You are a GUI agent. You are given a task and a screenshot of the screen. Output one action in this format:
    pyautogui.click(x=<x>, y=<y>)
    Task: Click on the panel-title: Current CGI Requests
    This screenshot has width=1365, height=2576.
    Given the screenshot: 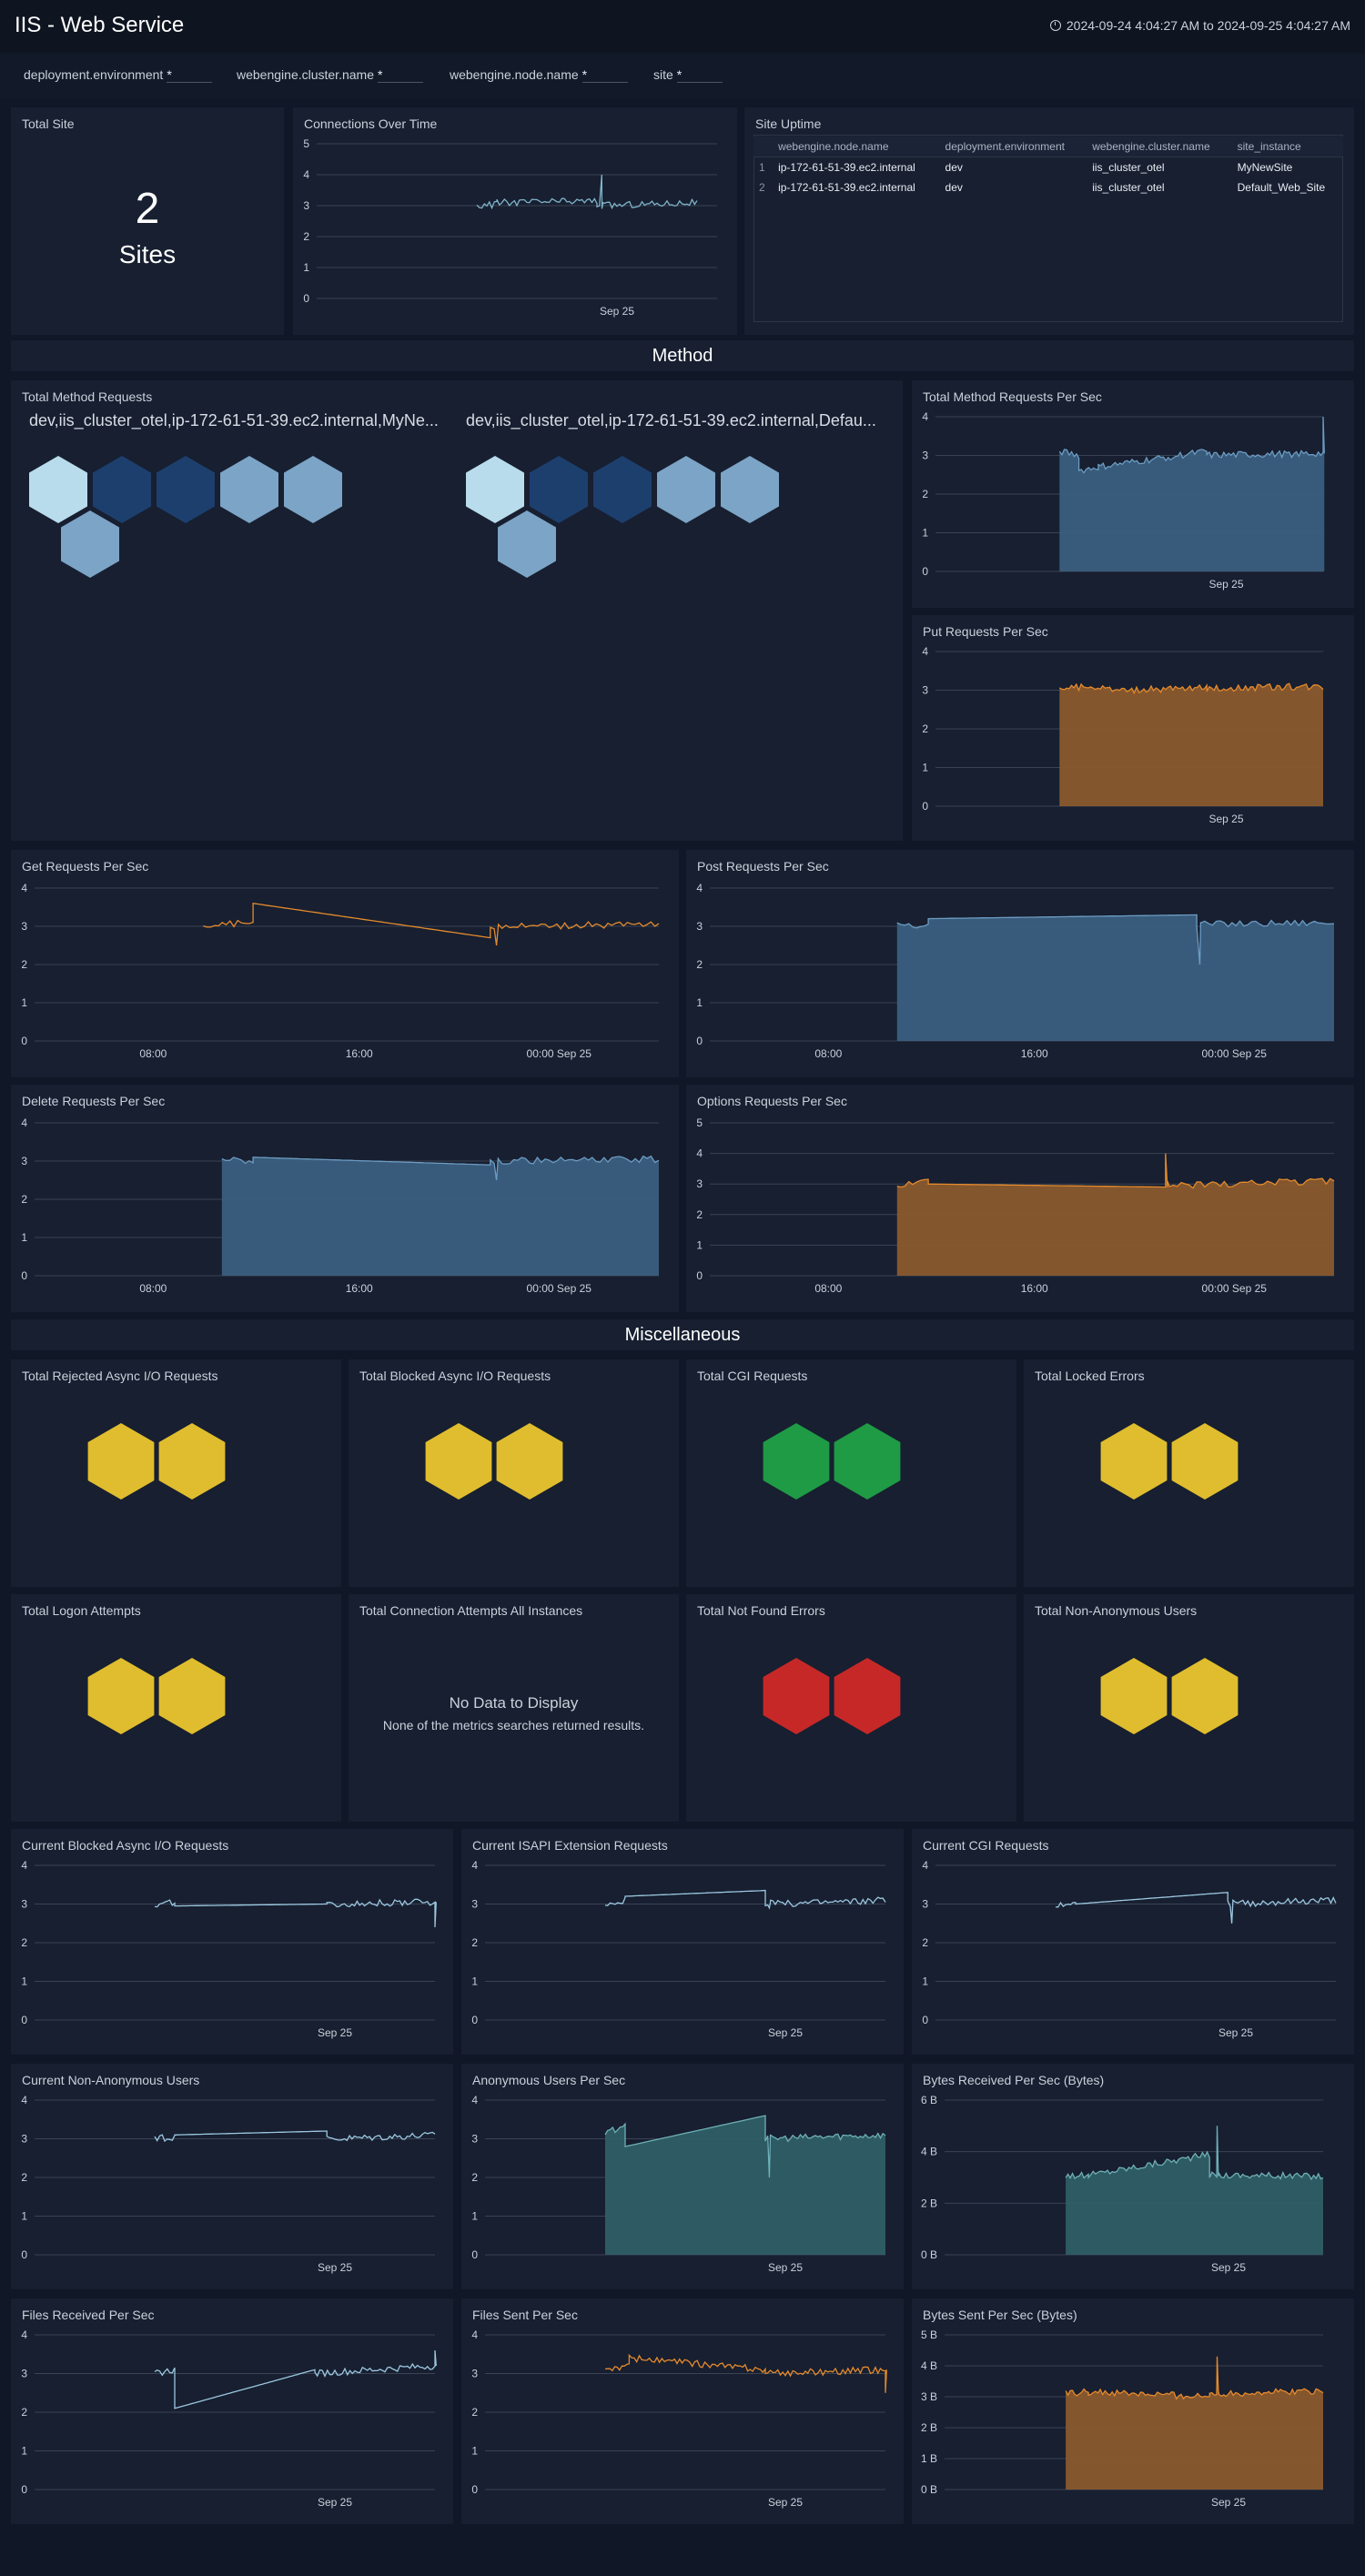 What is the action you would take?
    pyautogui.click(x=986, y=1846)
    